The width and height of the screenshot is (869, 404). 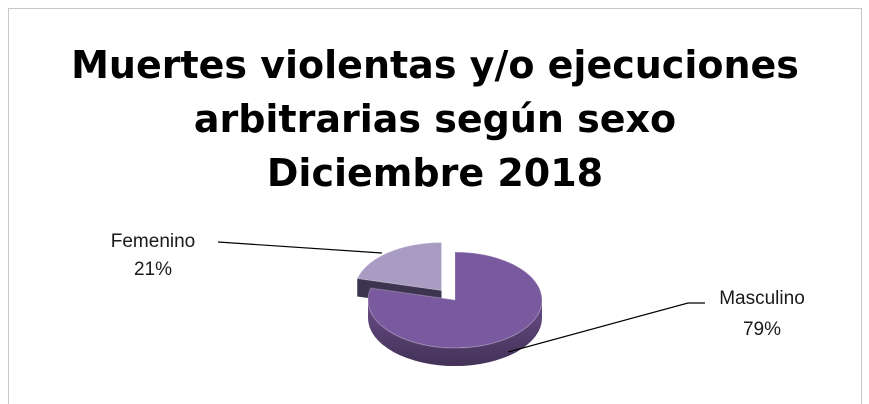 I want to click on leader-line-masculino, so click(x=606, y=327).